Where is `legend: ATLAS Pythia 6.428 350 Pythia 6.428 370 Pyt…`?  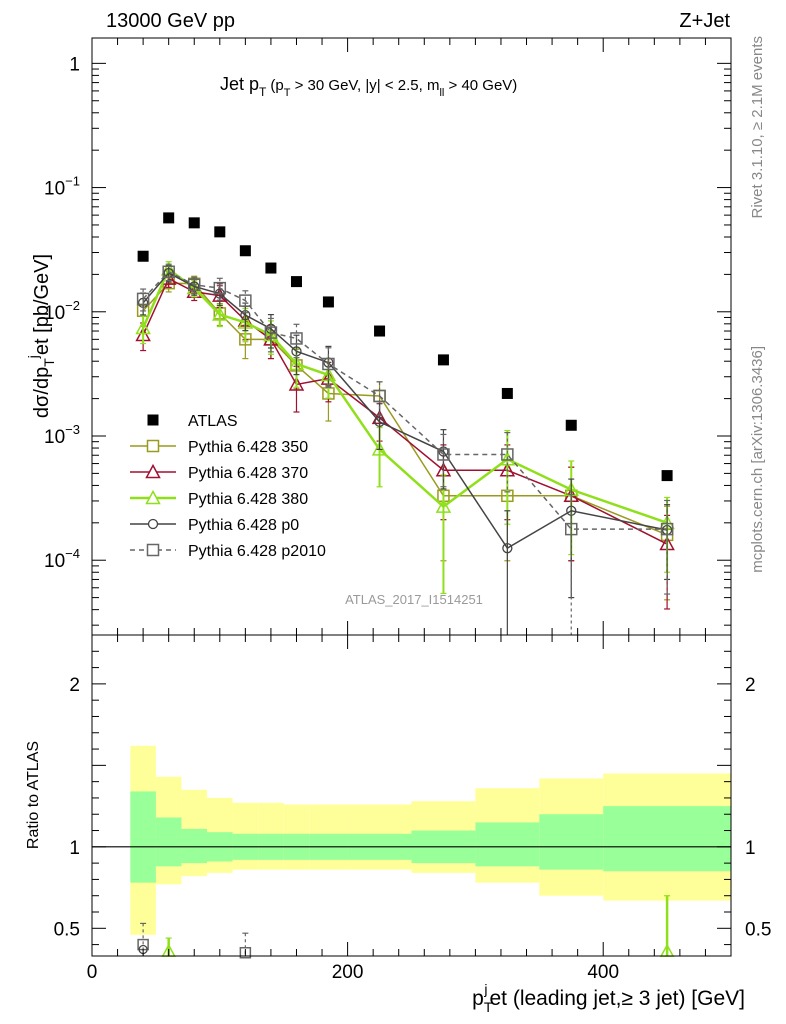
legend: ATLAS Pythia 6.428 350 Pythia 6.428 370 Pyt… is located at coordinates (228, 486).